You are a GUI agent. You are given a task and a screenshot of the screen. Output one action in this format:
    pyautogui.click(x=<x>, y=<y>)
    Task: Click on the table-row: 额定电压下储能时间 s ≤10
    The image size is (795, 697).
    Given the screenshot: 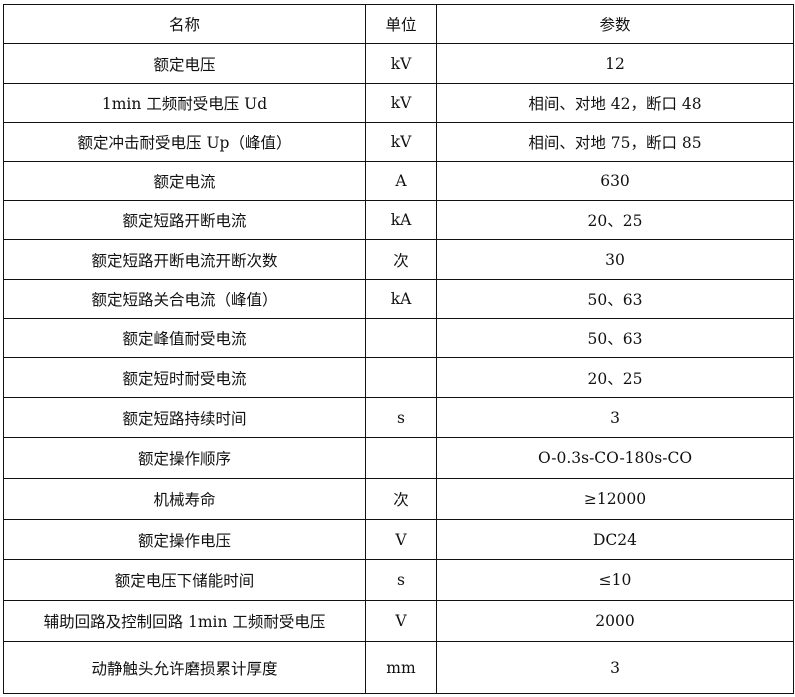 What is the action you would take?
    pyautogui.click(x=398, y=580)
    